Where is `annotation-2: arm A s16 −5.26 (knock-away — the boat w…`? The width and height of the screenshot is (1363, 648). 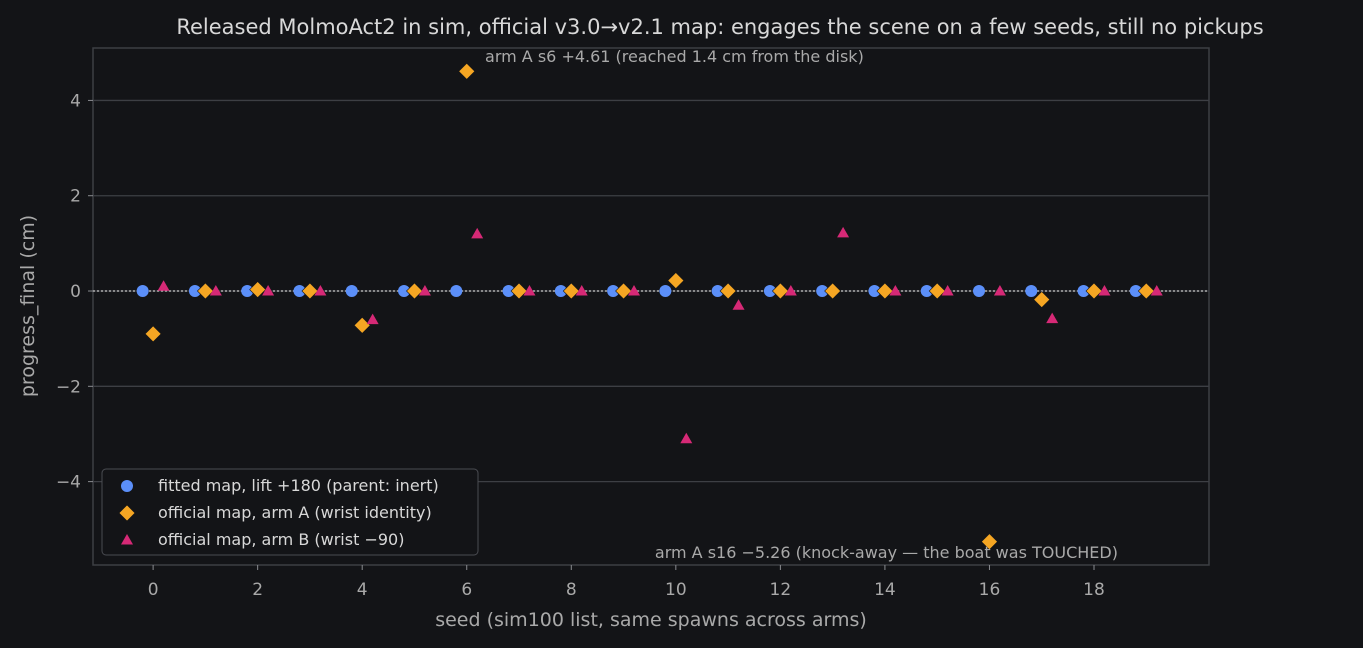 annotation-2: arm A s16 −5.26 (knock-away — the boat w… is located at coordinates (886, 552).